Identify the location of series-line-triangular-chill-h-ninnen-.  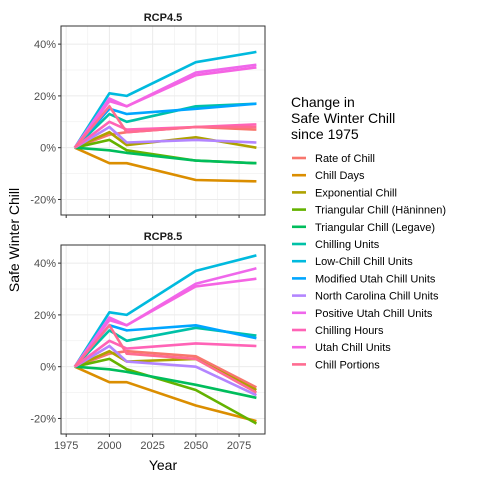
(166, 391).